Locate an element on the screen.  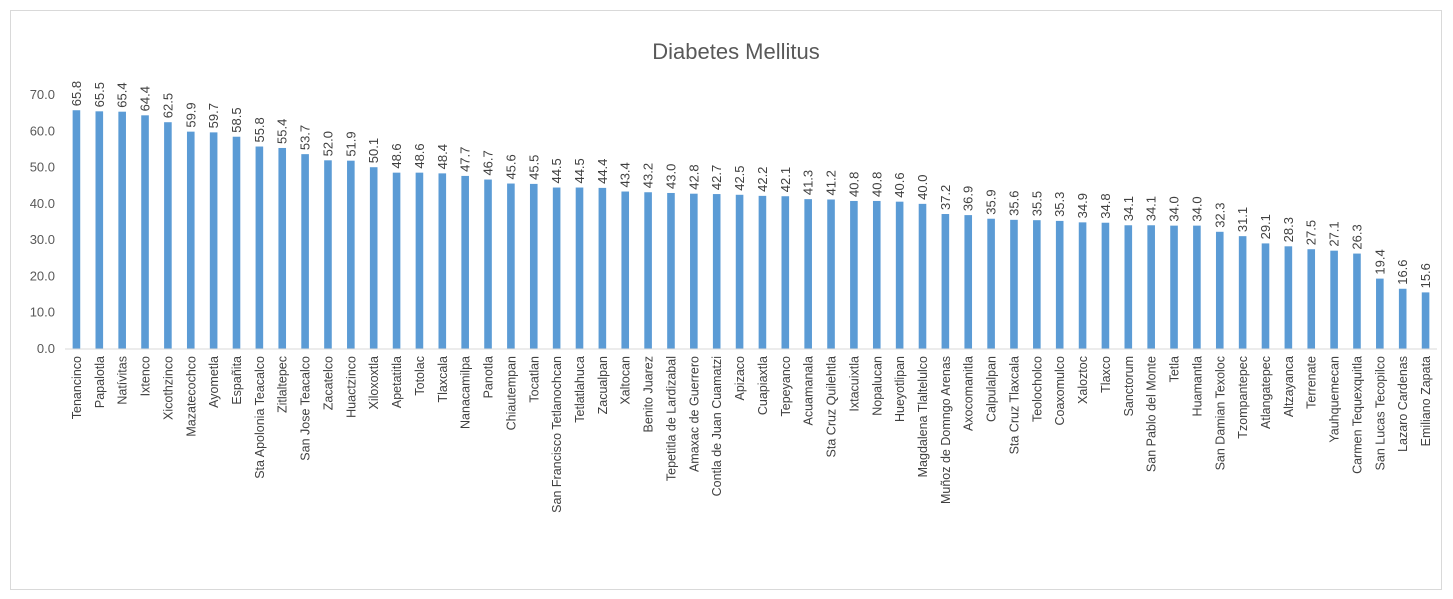
data-label: 35.3 is located at coordinates (1059, 204).